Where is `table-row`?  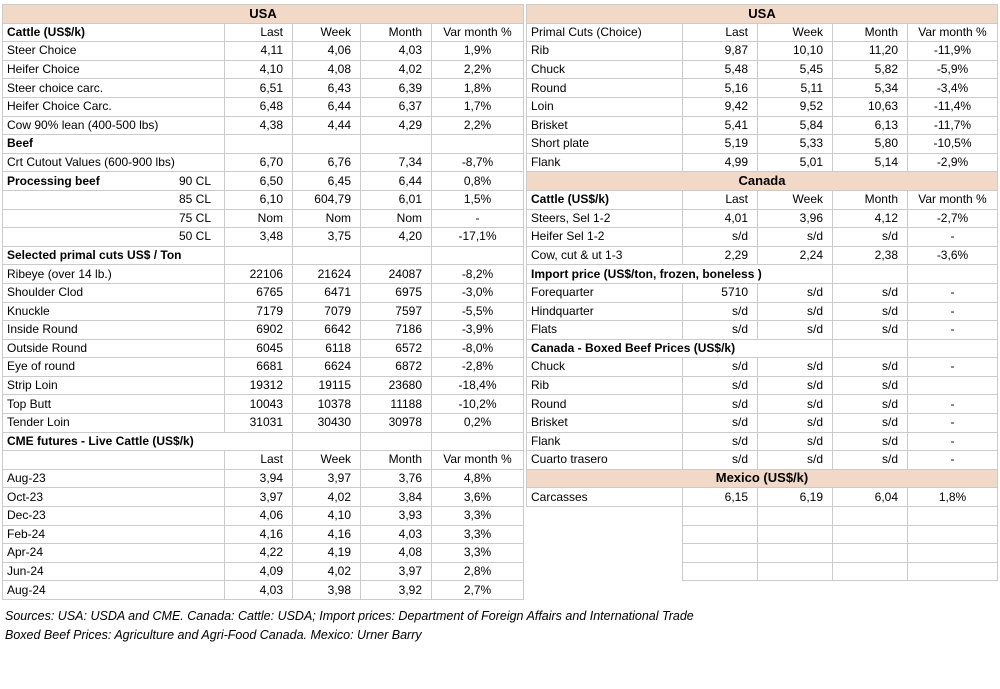 table-row is located at coordinates (762, 571).